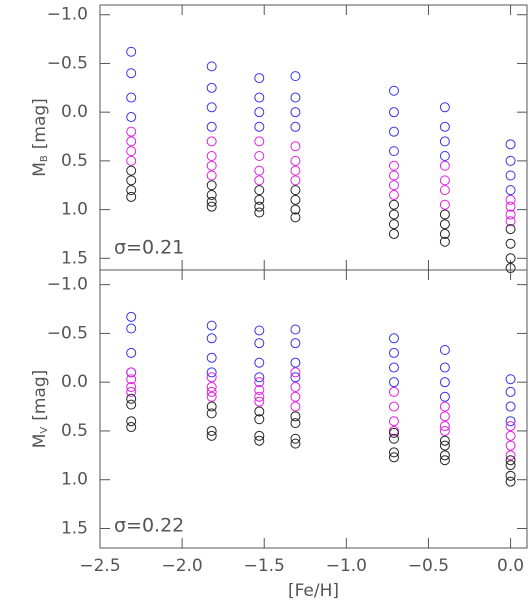 This screenshot has width=531, height=601. I want to click on x-tick-label: −2.5, so click(99, 566).